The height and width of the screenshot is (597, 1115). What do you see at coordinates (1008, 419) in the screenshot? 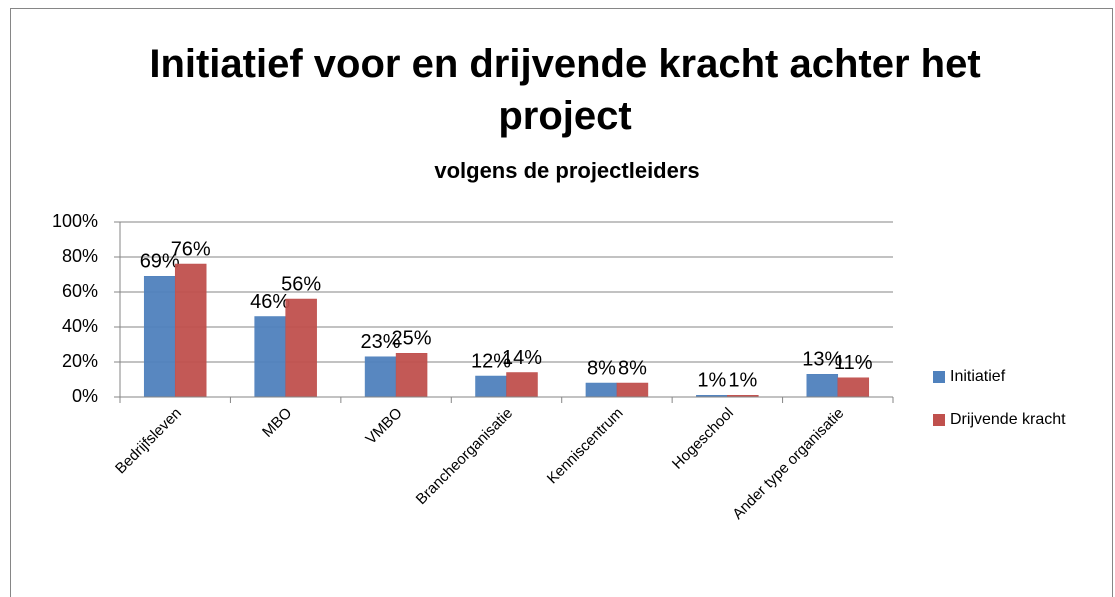
I see `legend-label: Drijvende kracht` at bounding box center [1008, 419].